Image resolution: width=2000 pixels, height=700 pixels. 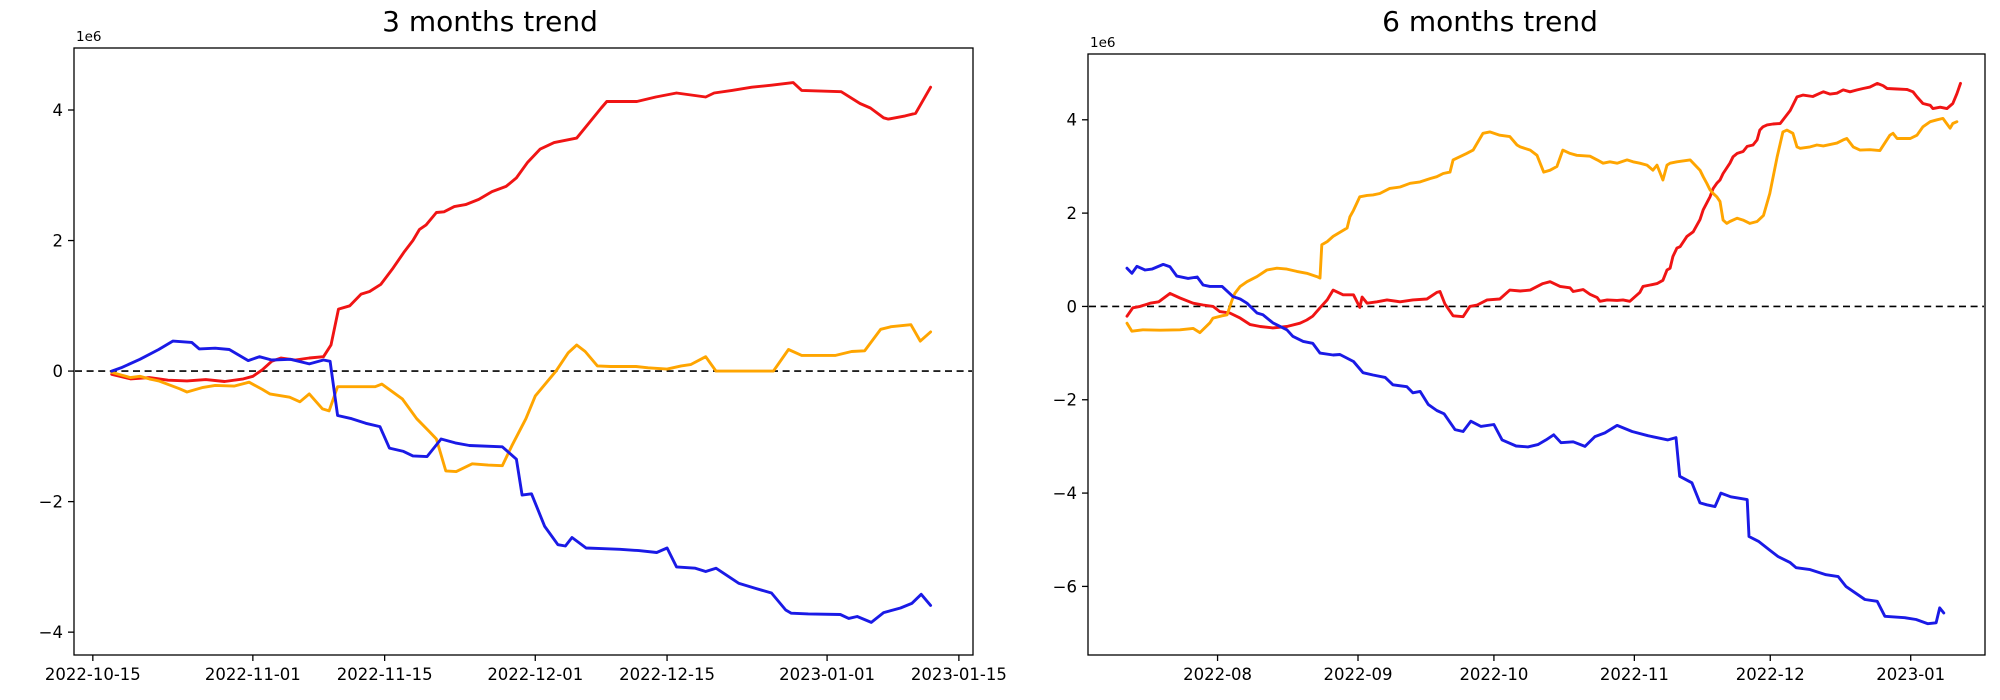 I want to click on chart-title-3-months: 3 months trend, so click(x=490, y=21).